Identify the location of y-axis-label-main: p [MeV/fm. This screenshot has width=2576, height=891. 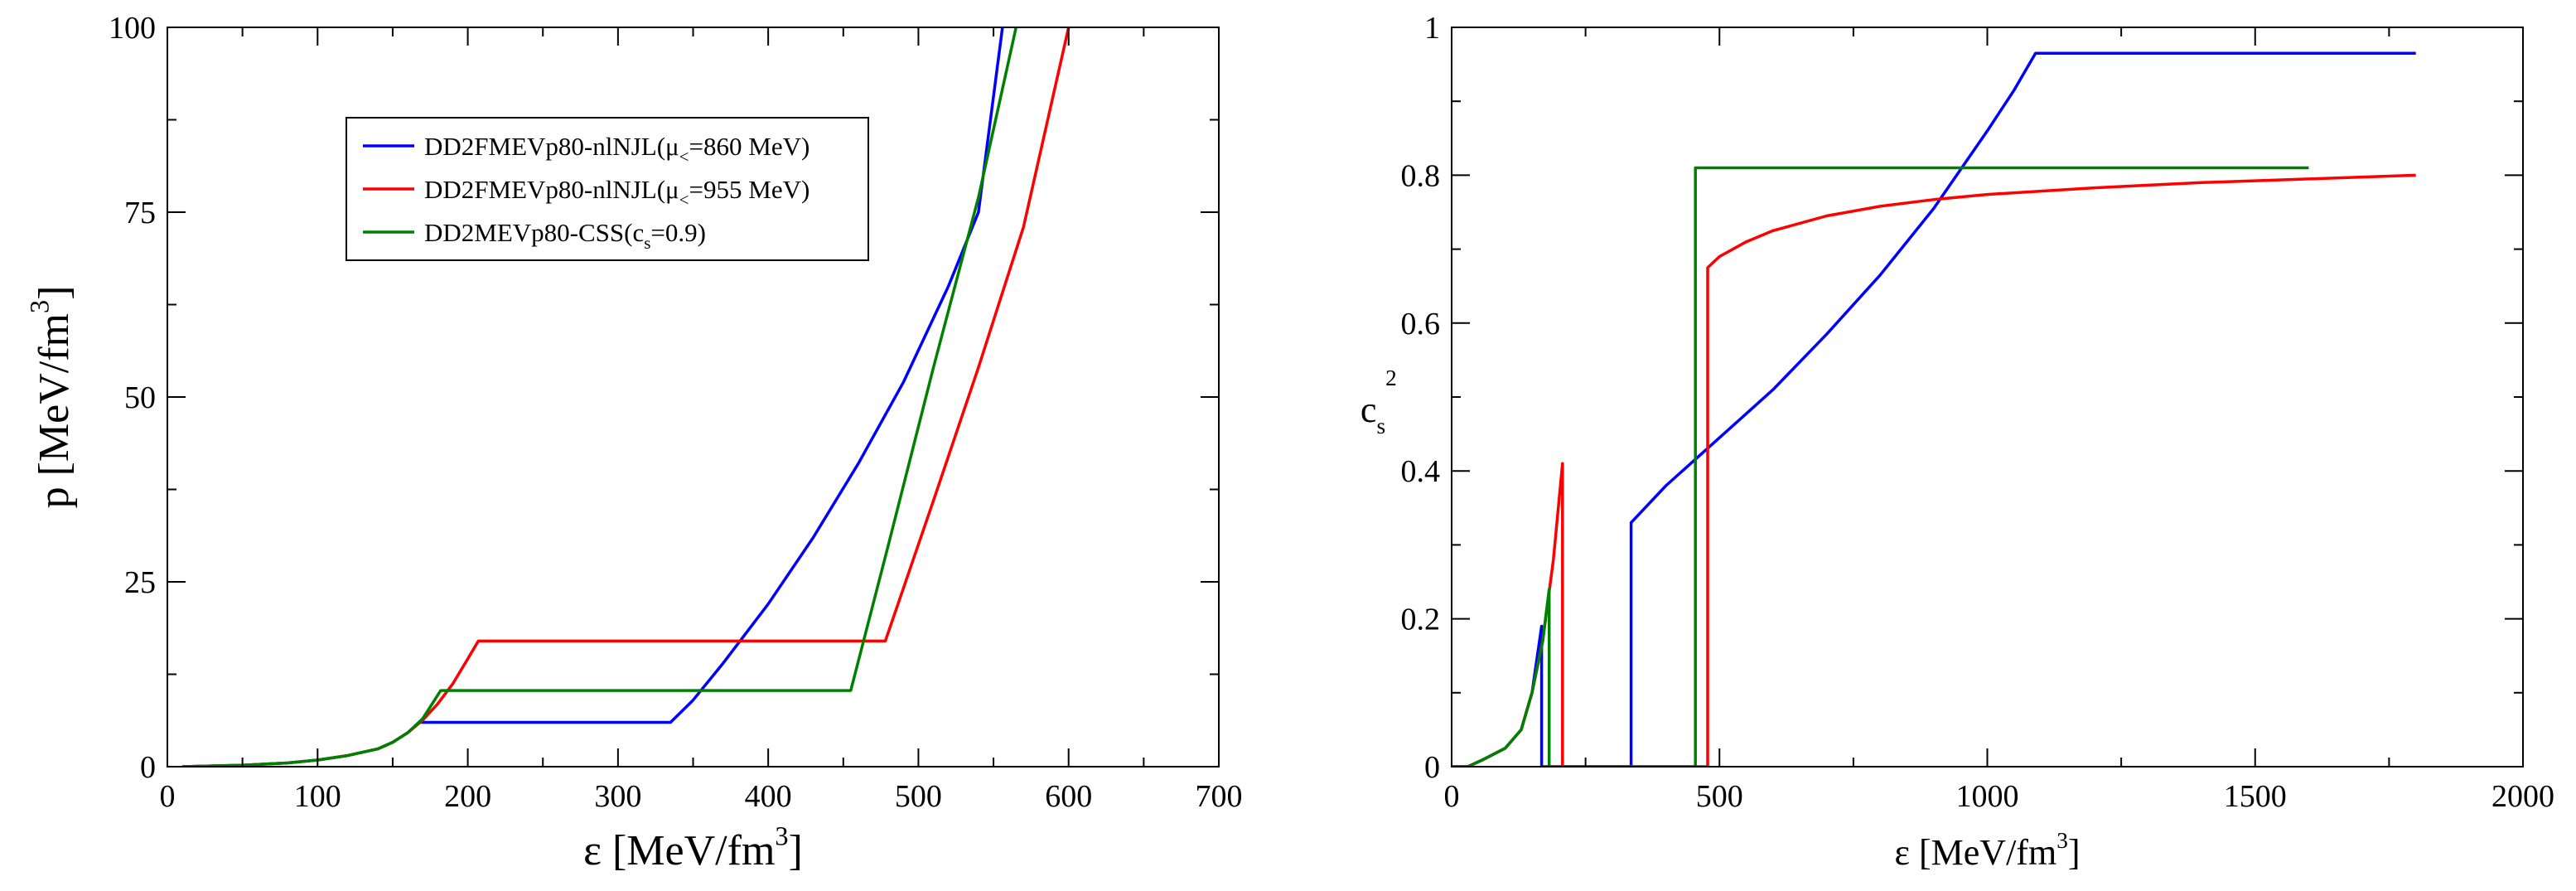
(55, 410).